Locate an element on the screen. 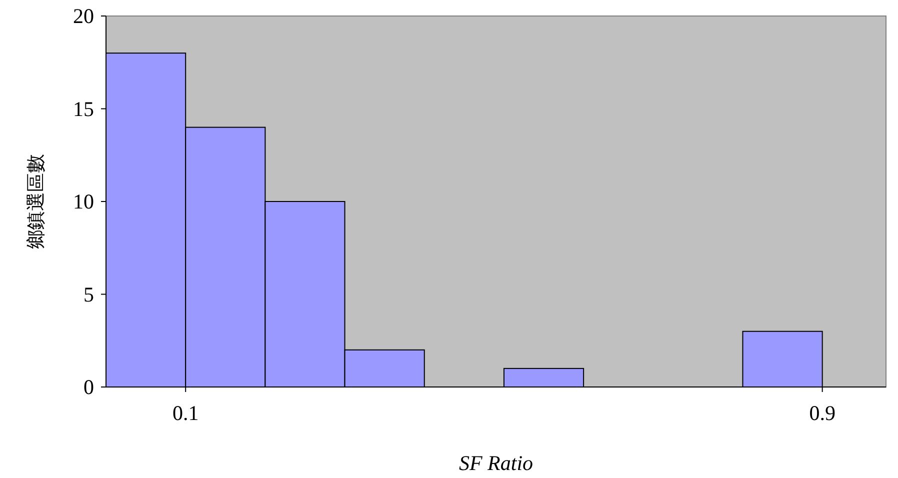 The image size is (898, 478). y-tick-label: 20 is located at coordinates (83, 16).